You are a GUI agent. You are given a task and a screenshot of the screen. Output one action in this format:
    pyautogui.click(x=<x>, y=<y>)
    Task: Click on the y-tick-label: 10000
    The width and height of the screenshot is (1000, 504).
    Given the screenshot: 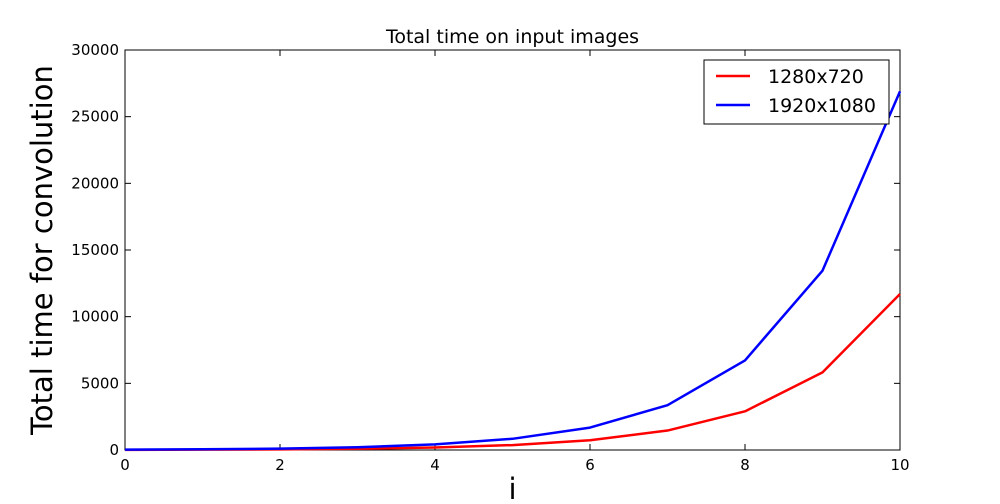 What is the action you would take?
    pyautogui.click(x=95, y=317)
    